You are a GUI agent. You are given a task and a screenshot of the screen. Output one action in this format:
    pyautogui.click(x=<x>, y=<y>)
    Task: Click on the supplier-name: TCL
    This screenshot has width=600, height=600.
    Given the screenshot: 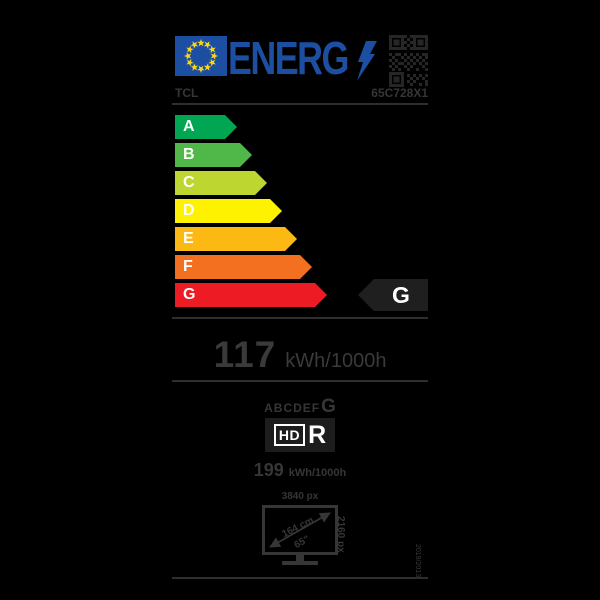 What is the action you would take?
    pyautogui.click(x=187, y=93)
    